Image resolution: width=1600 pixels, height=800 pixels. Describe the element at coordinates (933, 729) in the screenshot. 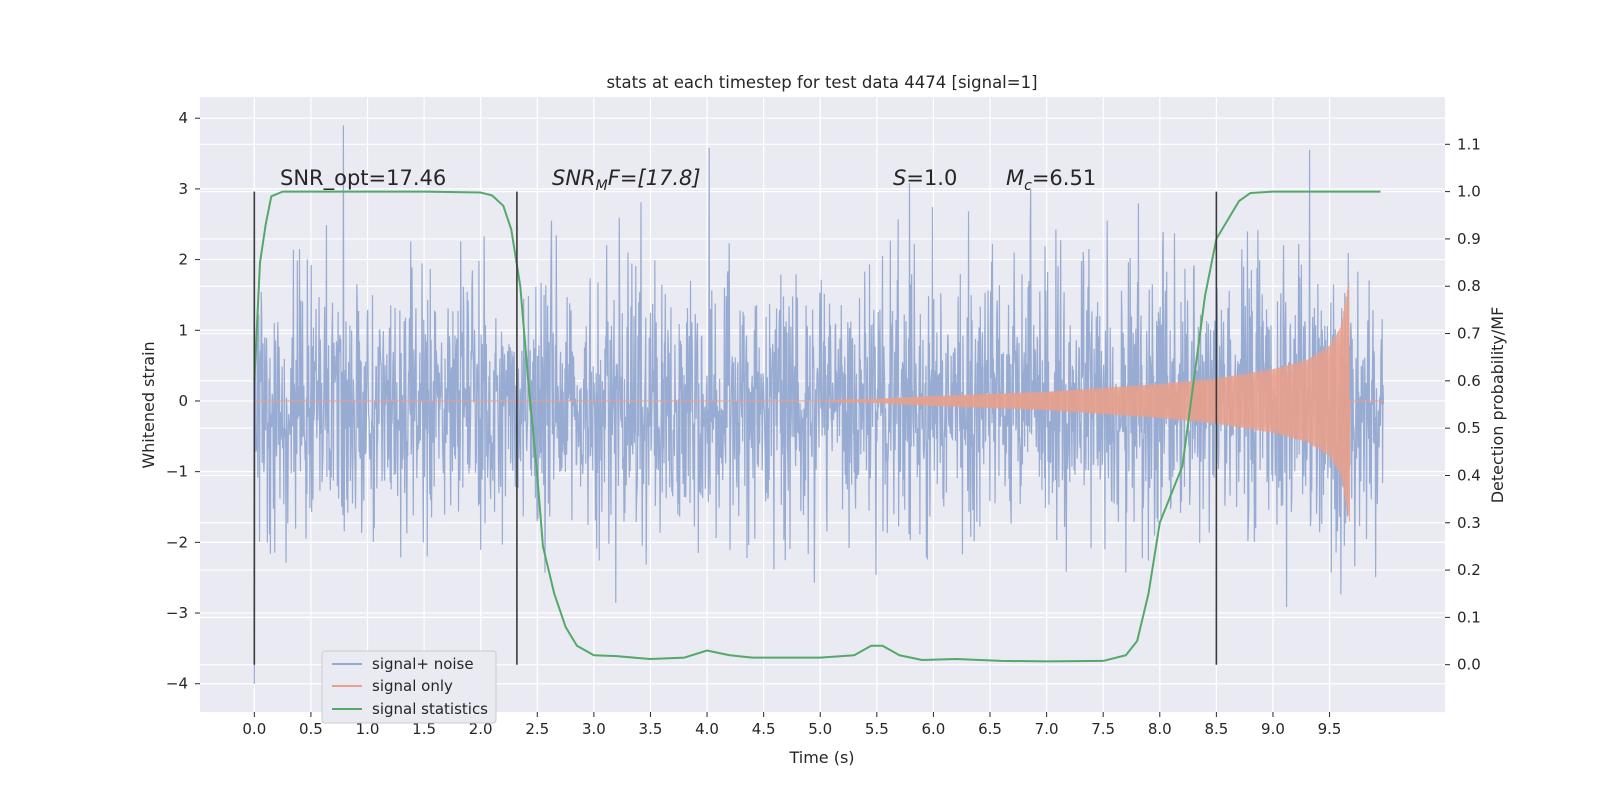

I see `x-tick-label: 6.0` at that location.